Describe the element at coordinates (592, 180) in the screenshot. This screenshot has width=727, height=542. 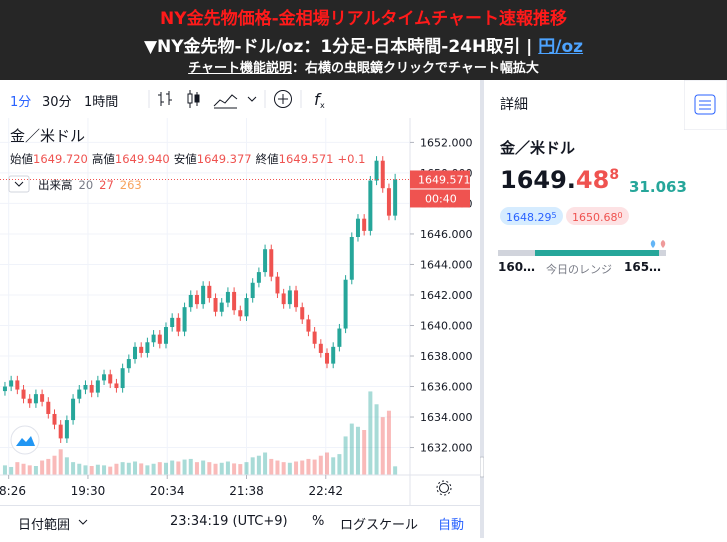
I see `price-big: 48` at that location.